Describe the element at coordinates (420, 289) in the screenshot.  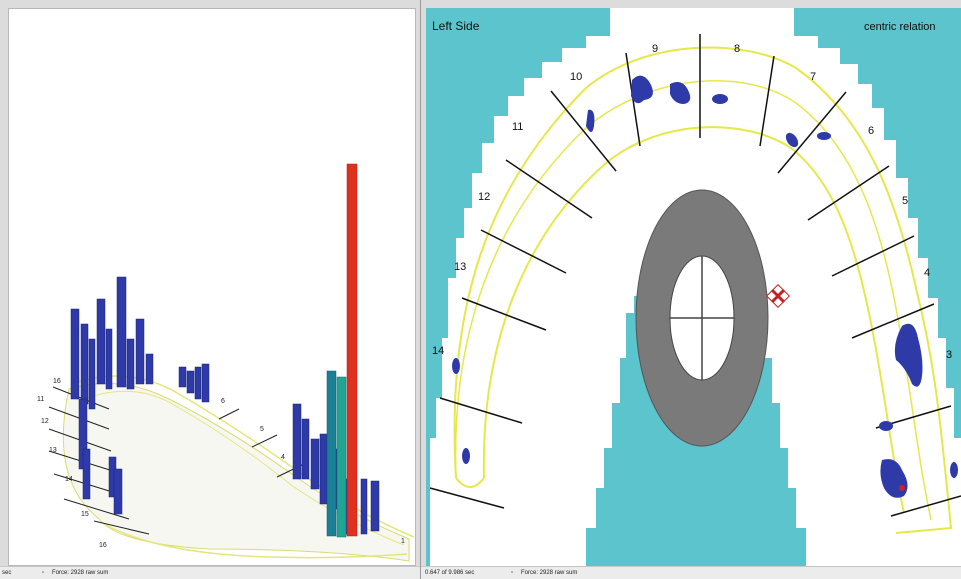
I see `pane-splitter` at that location.